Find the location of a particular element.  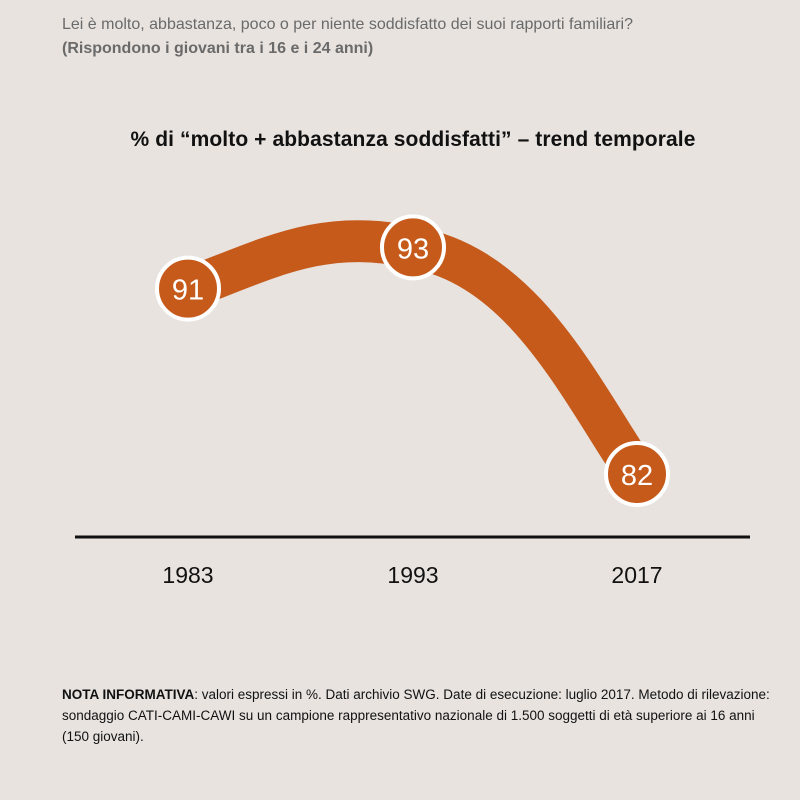

data-label: 91 is located at coordinates (188, 291).